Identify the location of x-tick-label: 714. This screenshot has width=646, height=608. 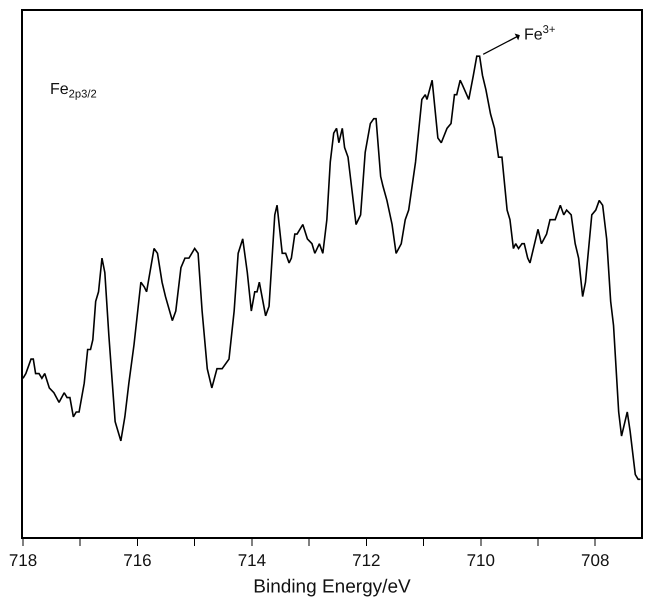
(252, 560).